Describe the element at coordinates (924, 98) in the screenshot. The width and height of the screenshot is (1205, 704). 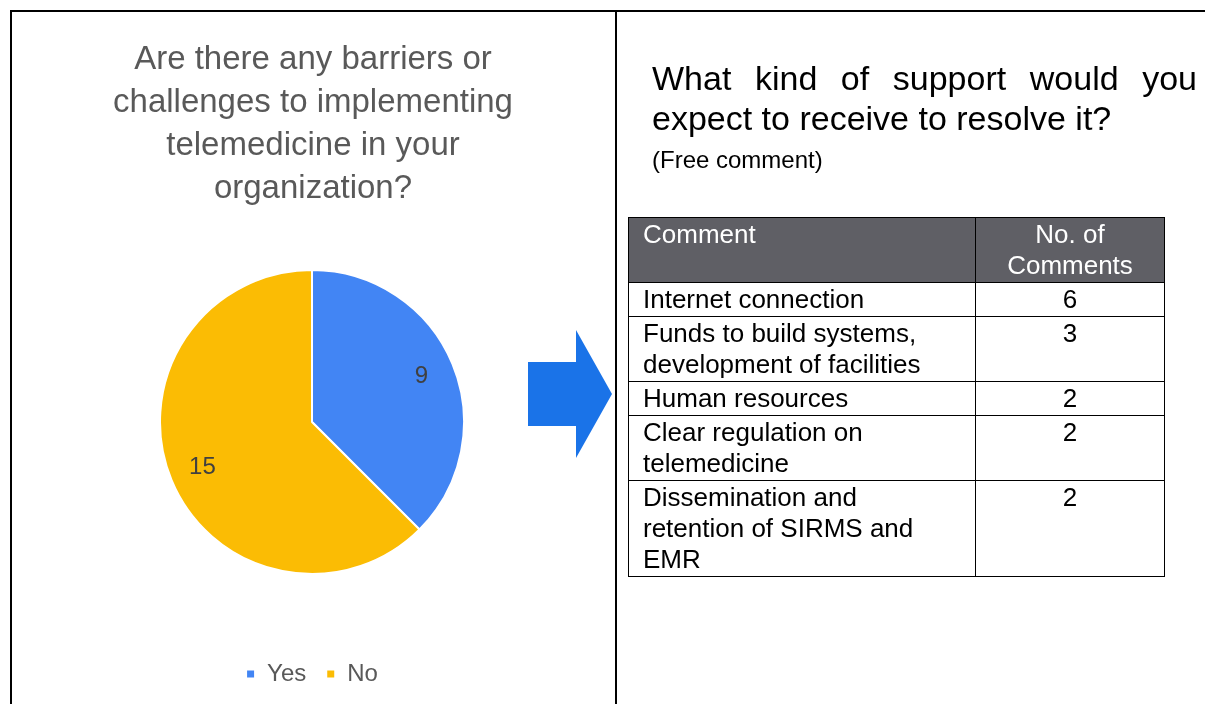
I see `text: What kind of support would you expect to receive to resolve it?` at that location.